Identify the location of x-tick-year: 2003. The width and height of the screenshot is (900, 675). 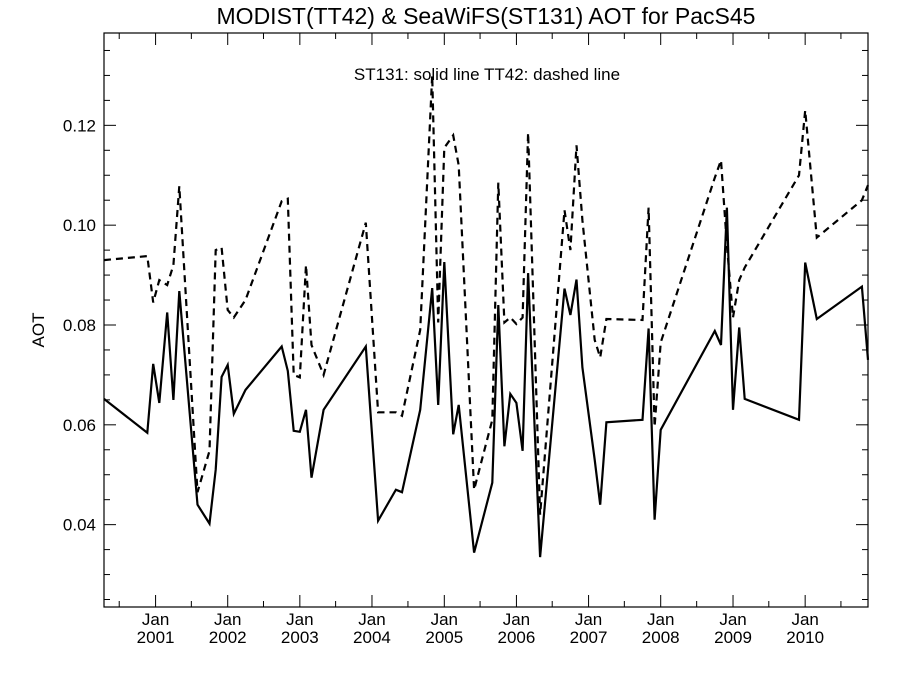
(300, 637).